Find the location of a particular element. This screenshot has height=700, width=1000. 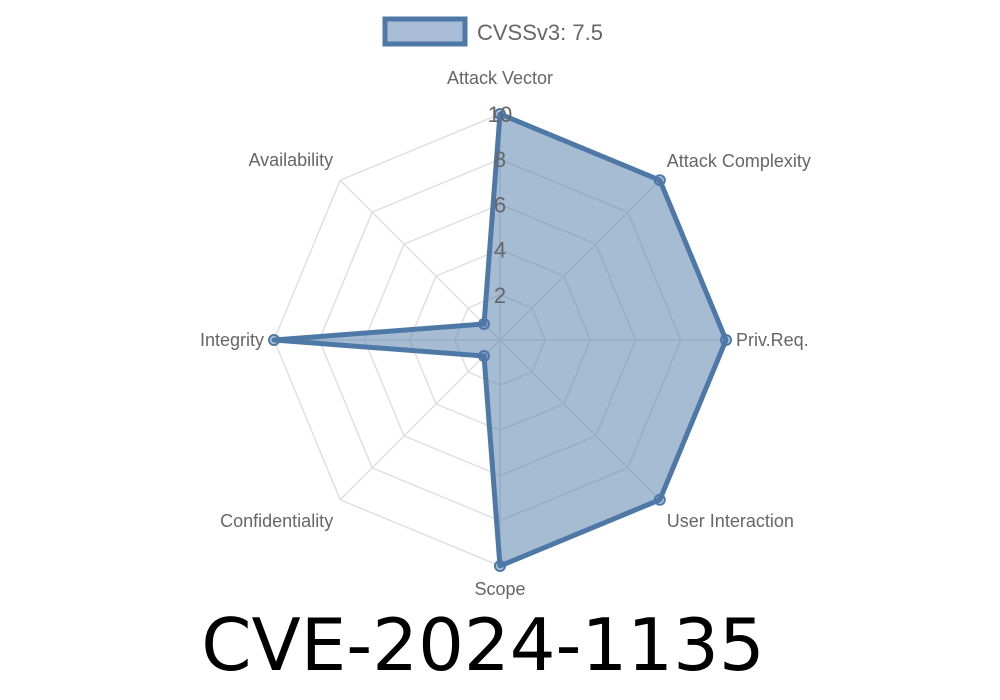

axis-label: Scope is located at coordinates (499, 589).